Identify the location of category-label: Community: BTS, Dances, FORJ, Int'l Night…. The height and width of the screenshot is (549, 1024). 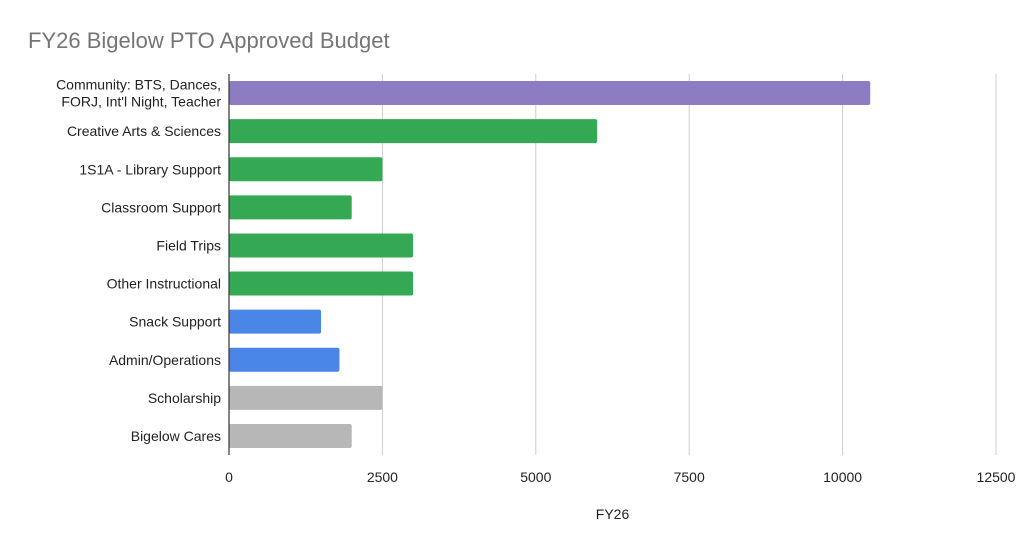
(138, 93).